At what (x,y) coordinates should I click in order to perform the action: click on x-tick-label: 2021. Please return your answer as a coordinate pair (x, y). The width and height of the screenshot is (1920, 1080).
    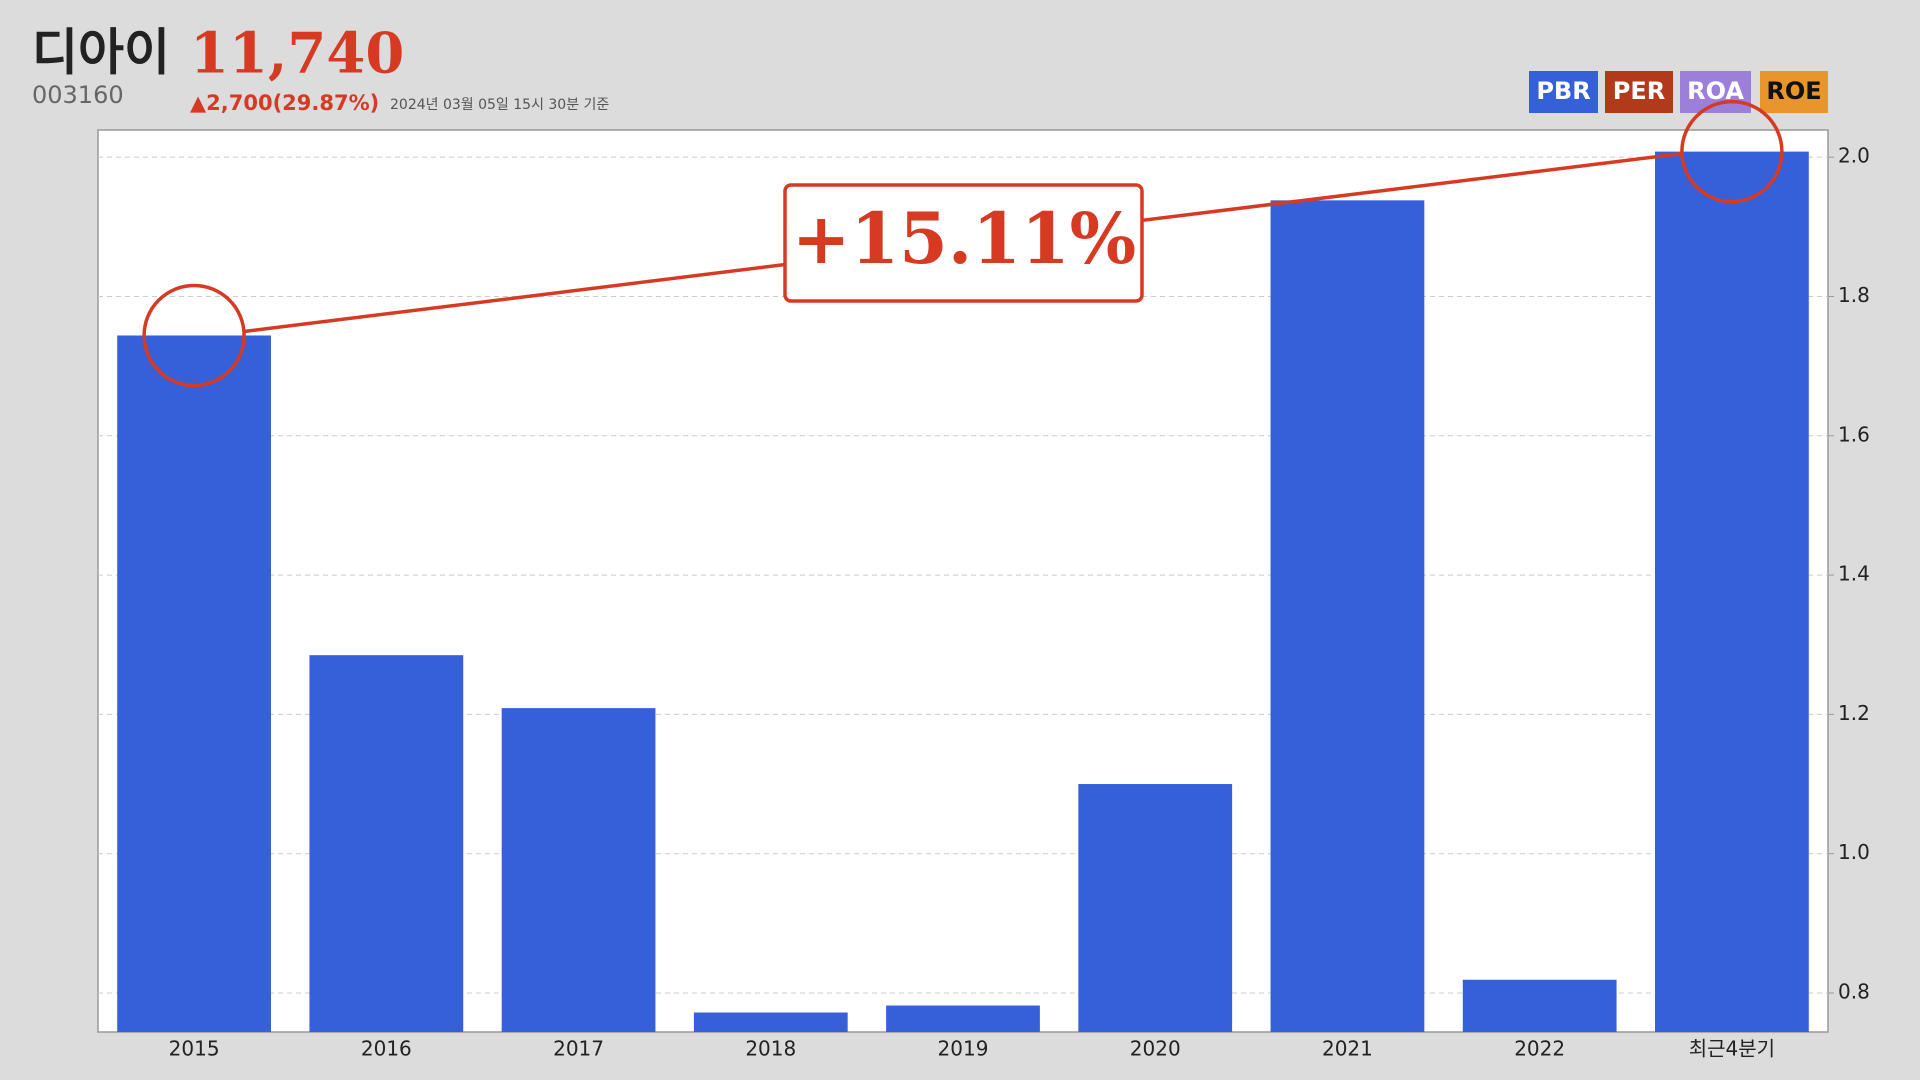
    Looking at the image, I should click on (1347, 1049).